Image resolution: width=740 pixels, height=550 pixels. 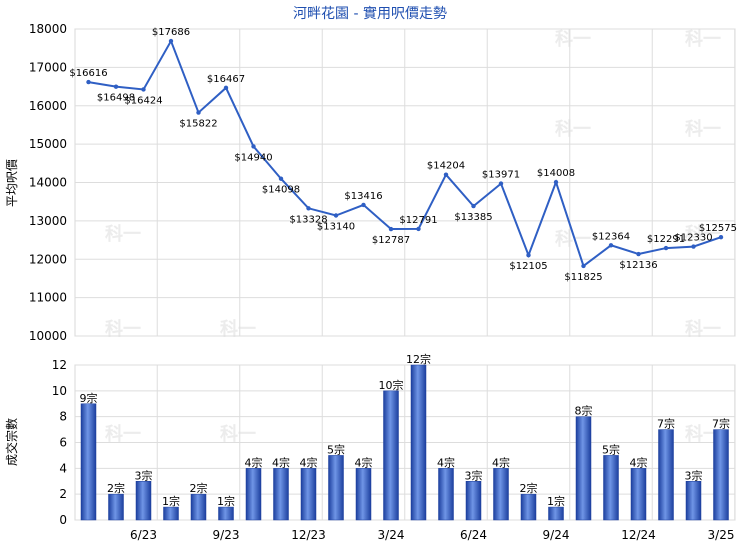 I want to click on volume-data-label: 9宗, so click(x=89, y=398).